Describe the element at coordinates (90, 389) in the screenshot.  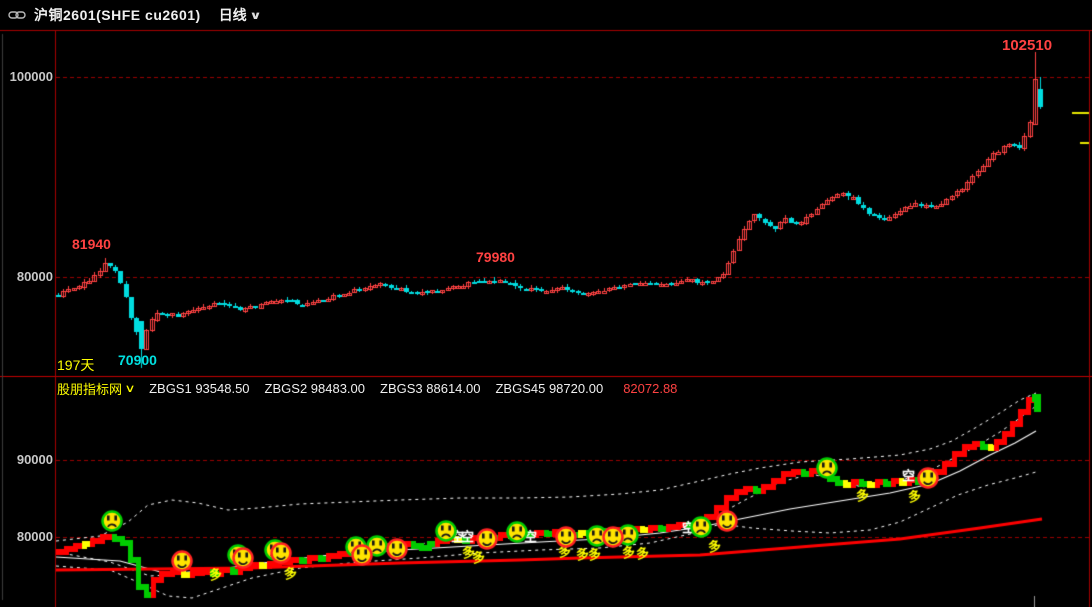
I see `indicator-name: 股朋指标网` at that location.